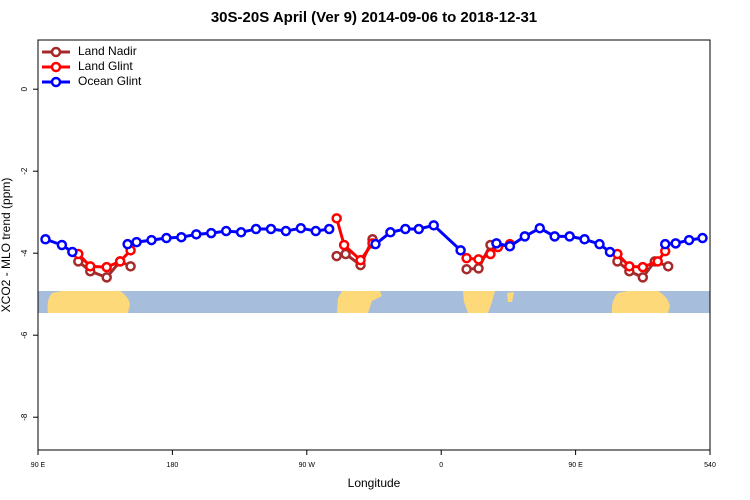 The width and height of the screenshot is (750, 500). Describe the element at coordinates (374, 483) in the screenshot. I see `x-axis-label: Longitude` at that location.